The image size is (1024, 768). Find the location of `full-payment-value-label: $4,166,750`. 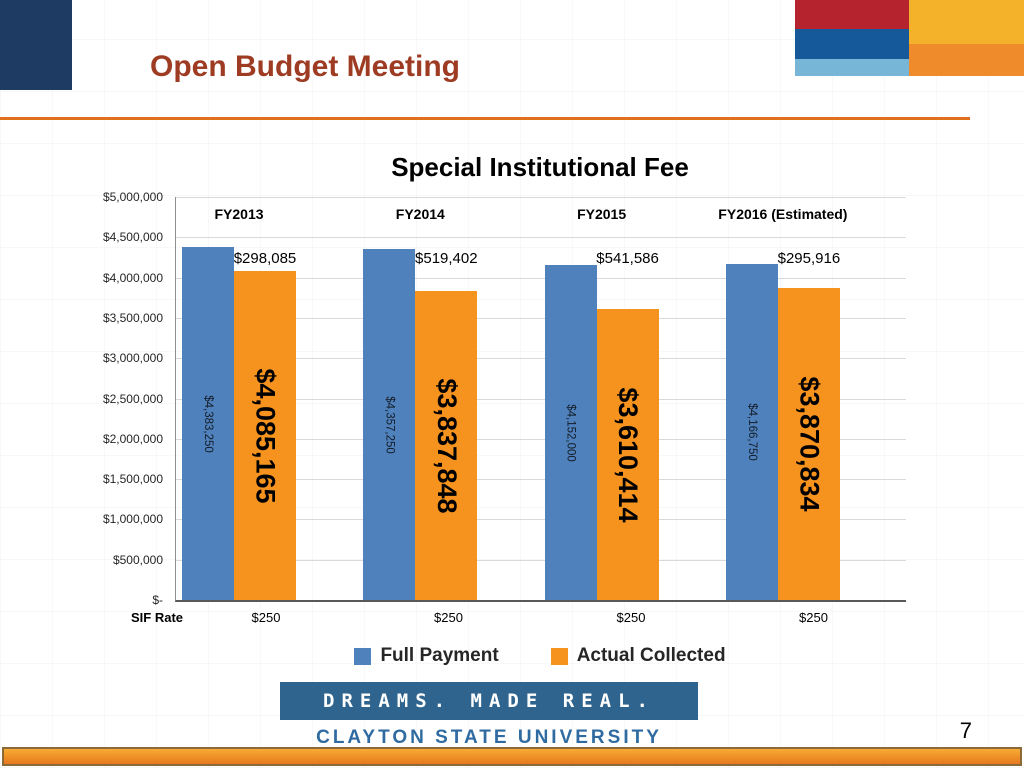

full-payment-value-label: $4,166,750 is located at coordinates (751, 432).